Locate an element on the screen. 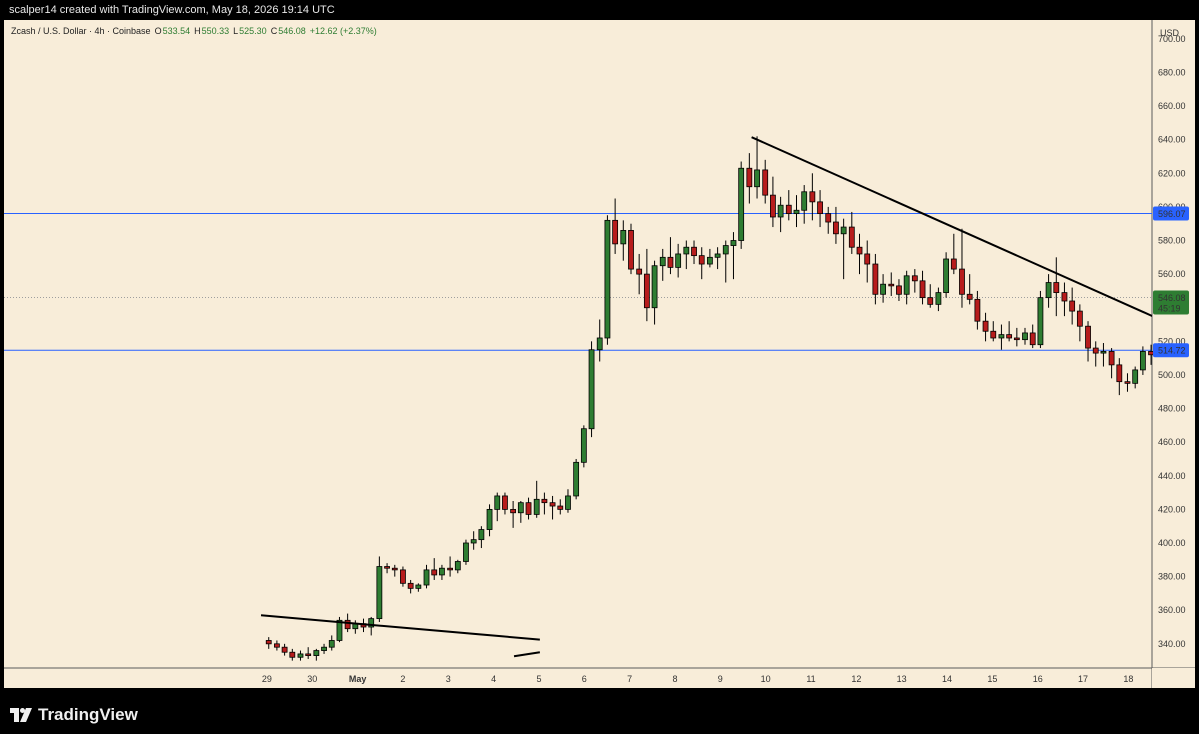  ohlc-legend-part: Zcash / U.S. Dollar · 4h · Coinbase is located at coordinates (81, 31).